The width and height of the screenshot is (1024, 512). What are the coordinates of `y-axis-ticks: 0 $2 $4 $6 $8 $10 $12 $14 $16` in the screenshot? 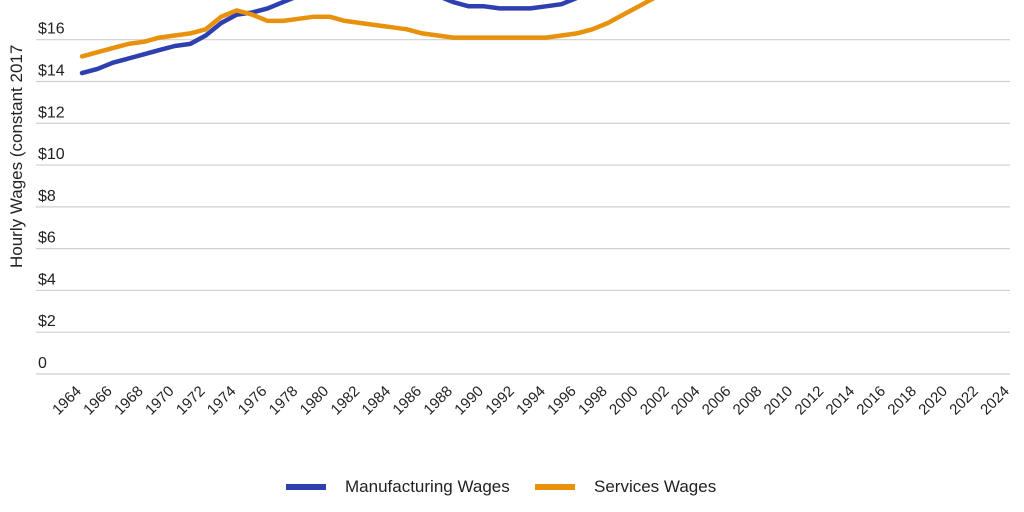 It's located at (51, 196).